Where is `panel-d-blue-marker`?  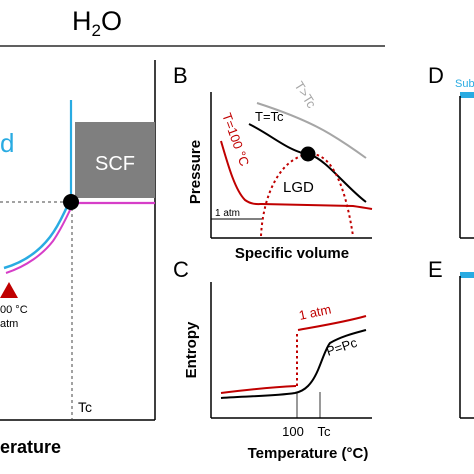 panel-d-blue-marker is located at coordinates (467, 95).